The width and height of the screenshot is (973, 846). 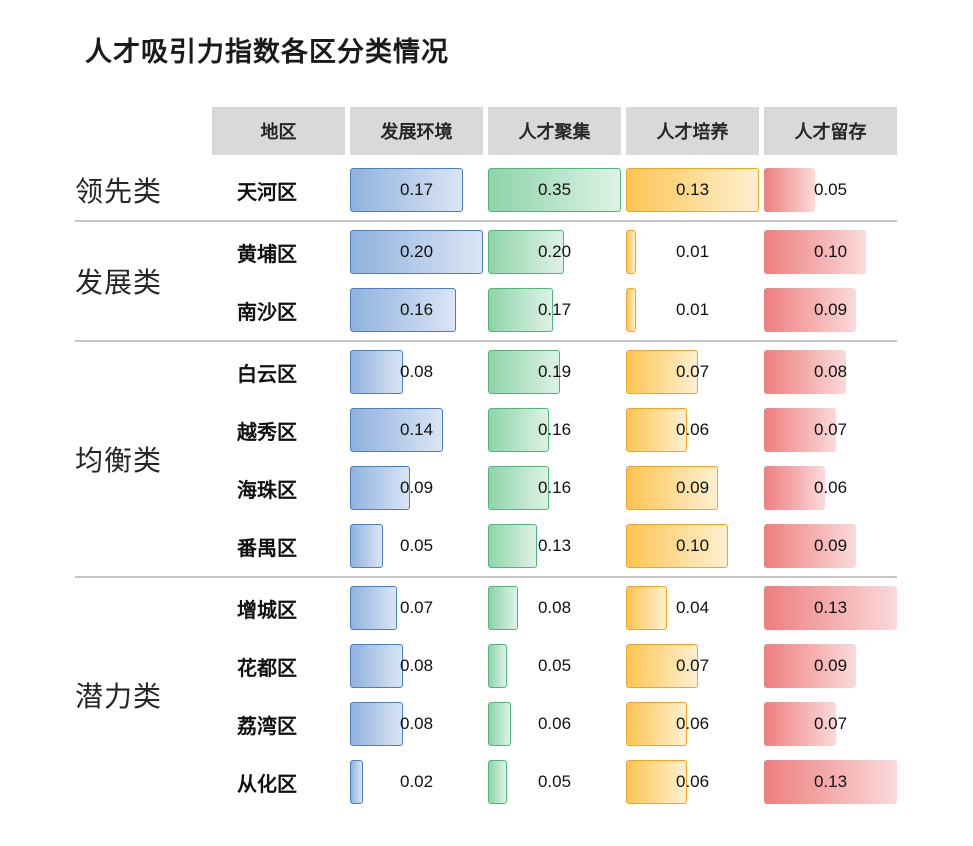 What do you see at coordinates (267, 192) in the screenshot?
I see `region-label: 天河区` at bounding box center [267, 192].